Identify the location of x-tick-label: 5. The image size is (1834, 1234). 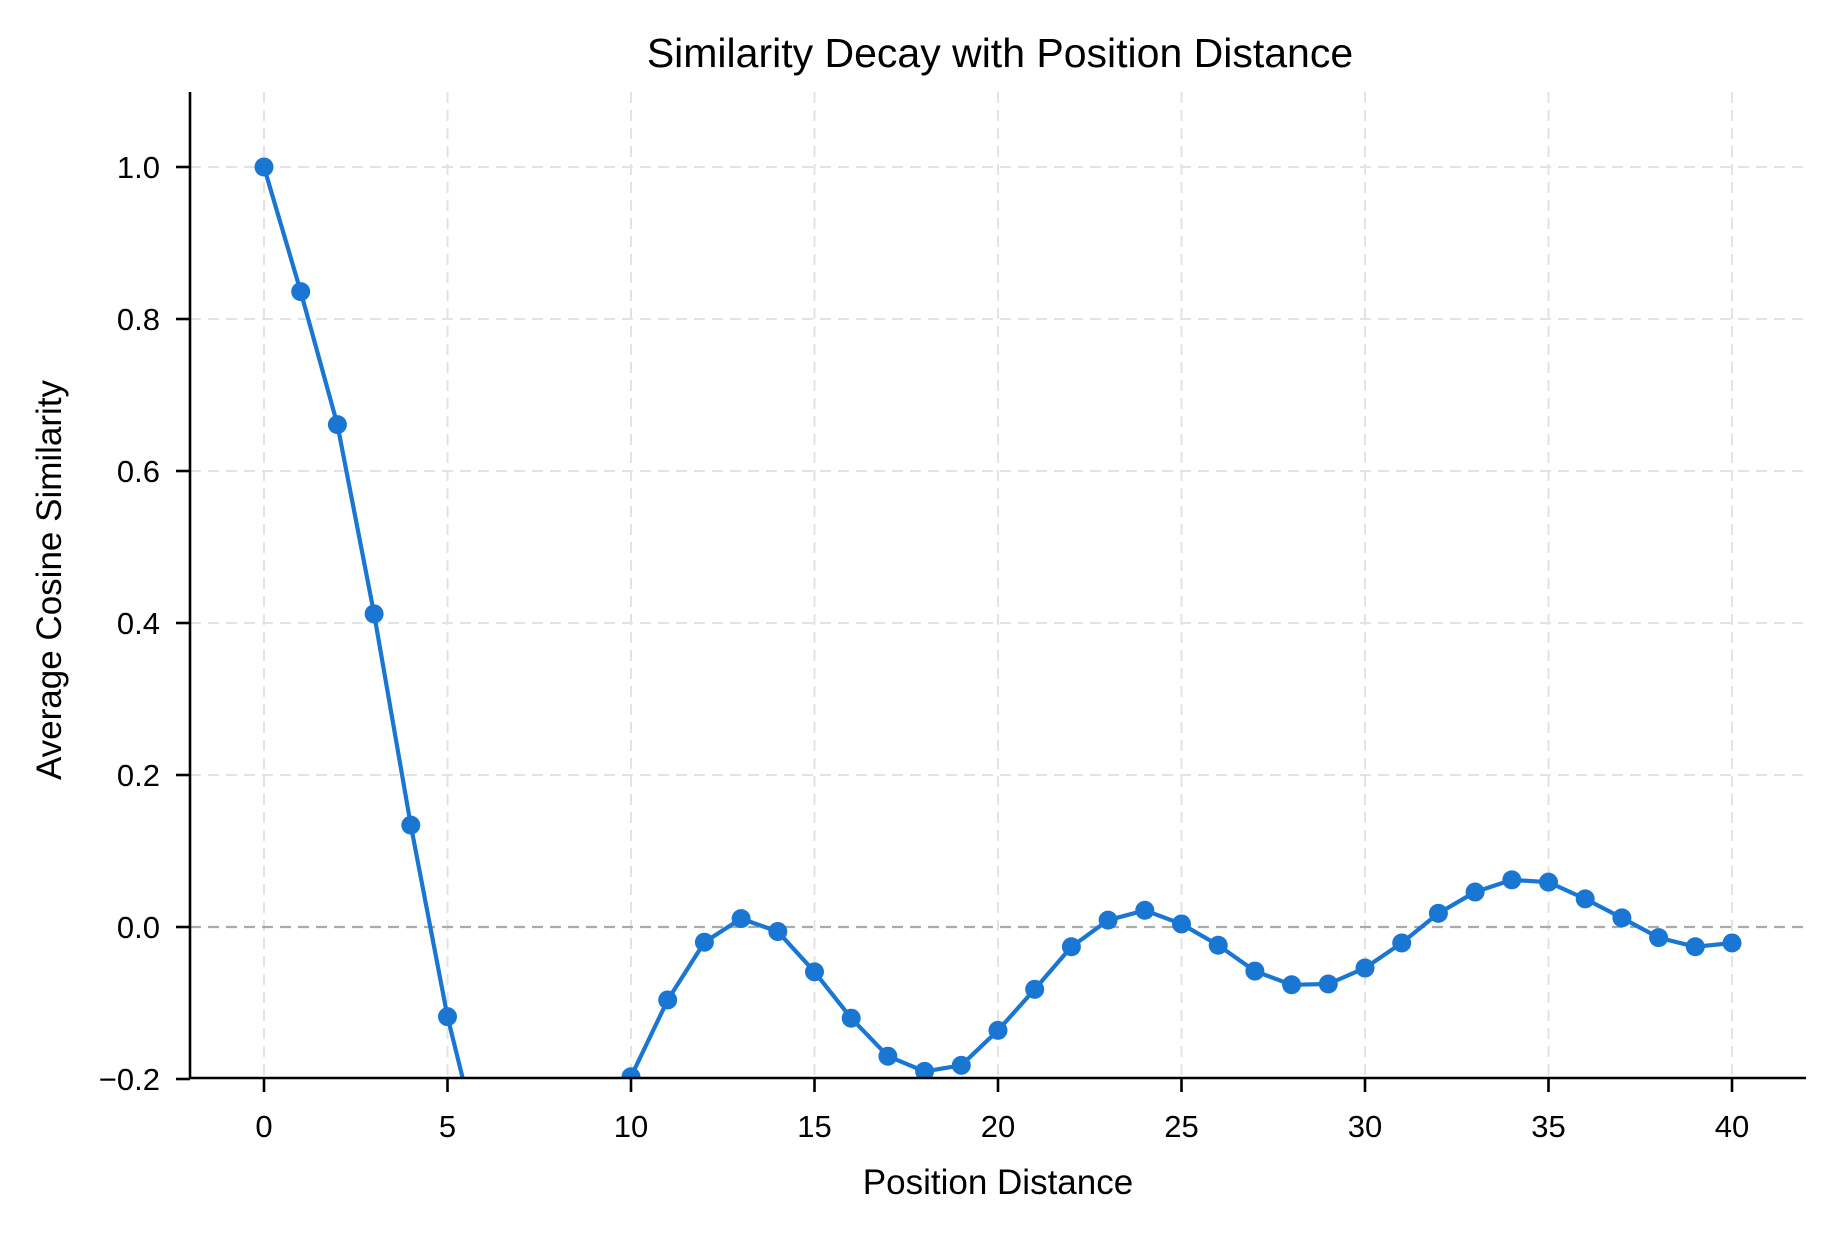
(447, 1126).